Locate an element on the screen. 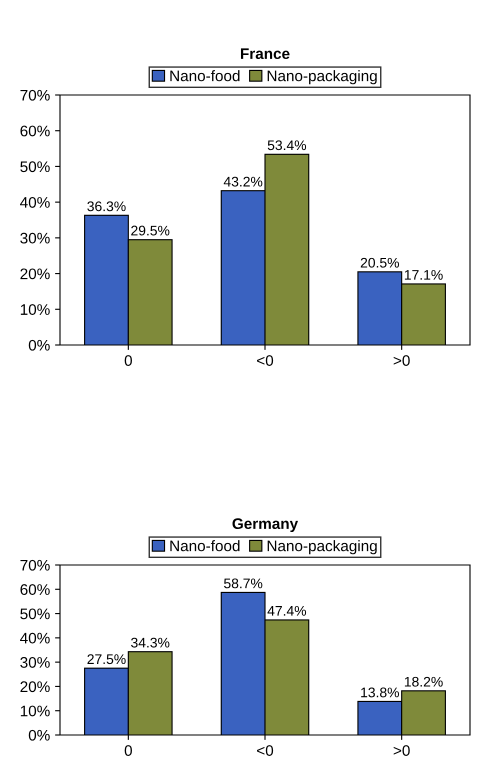 This screenshot has width=485, height=770. data-label: 36.3% is located at coordinates (106, 206).